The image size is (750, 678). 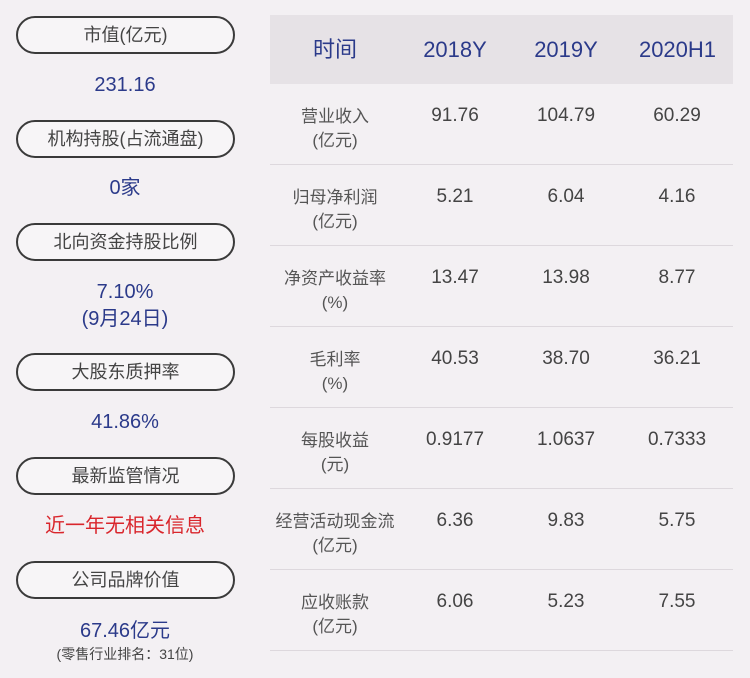 What do you see at coordinates (125, 188) in the screenshot?
I see `metric-value: 0家` at bounding box center [125, 188].